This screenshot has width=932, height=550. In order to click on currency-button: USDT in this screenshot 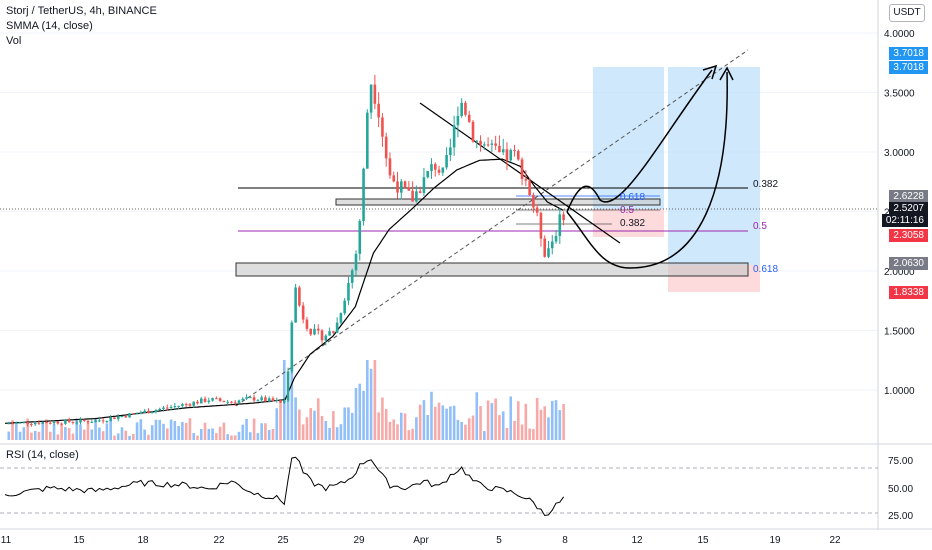, I will do `click(907, 13)`.